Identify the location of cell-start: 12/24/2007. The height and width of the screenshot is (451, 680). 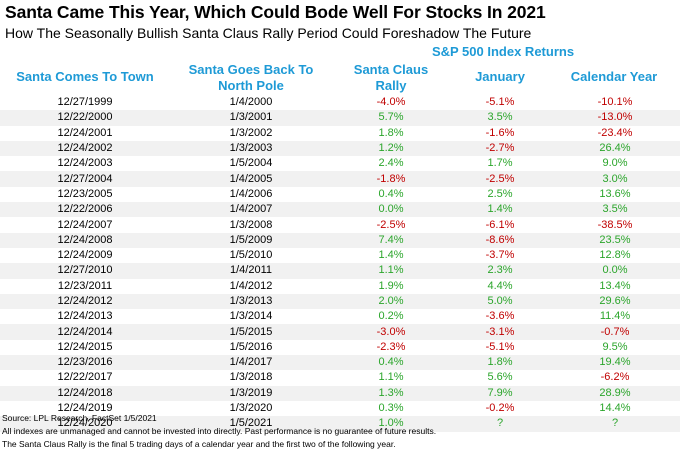
(85, 224).